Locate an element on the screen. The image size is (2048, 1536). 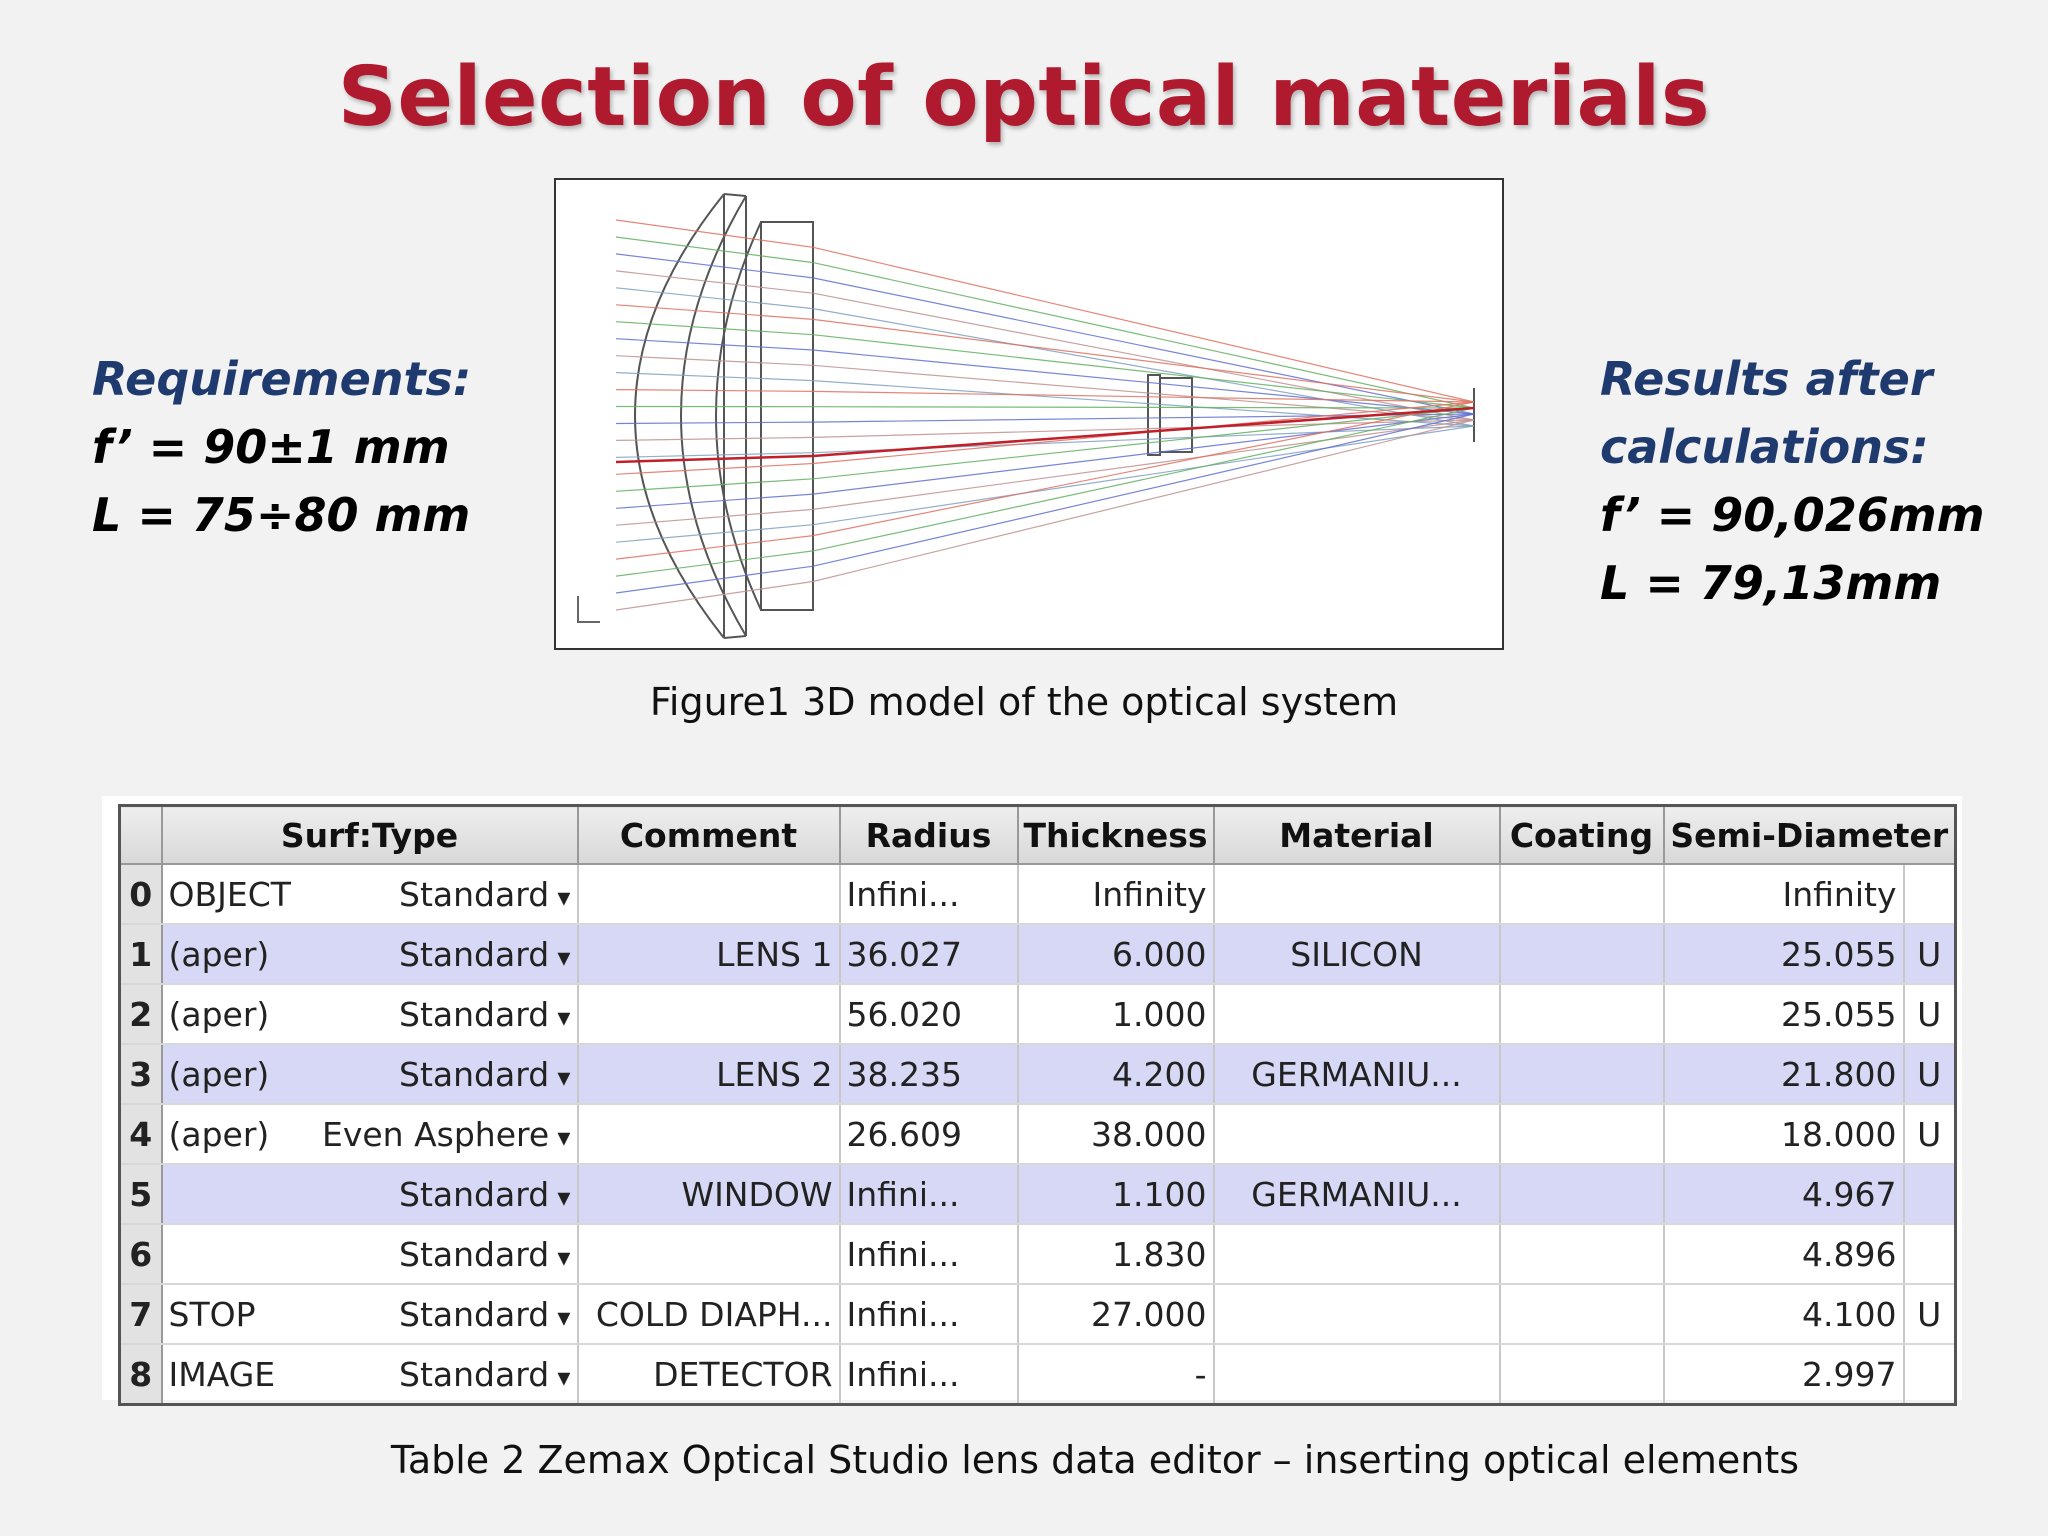
row-number: 7 is located at coordinates (141, 1314).